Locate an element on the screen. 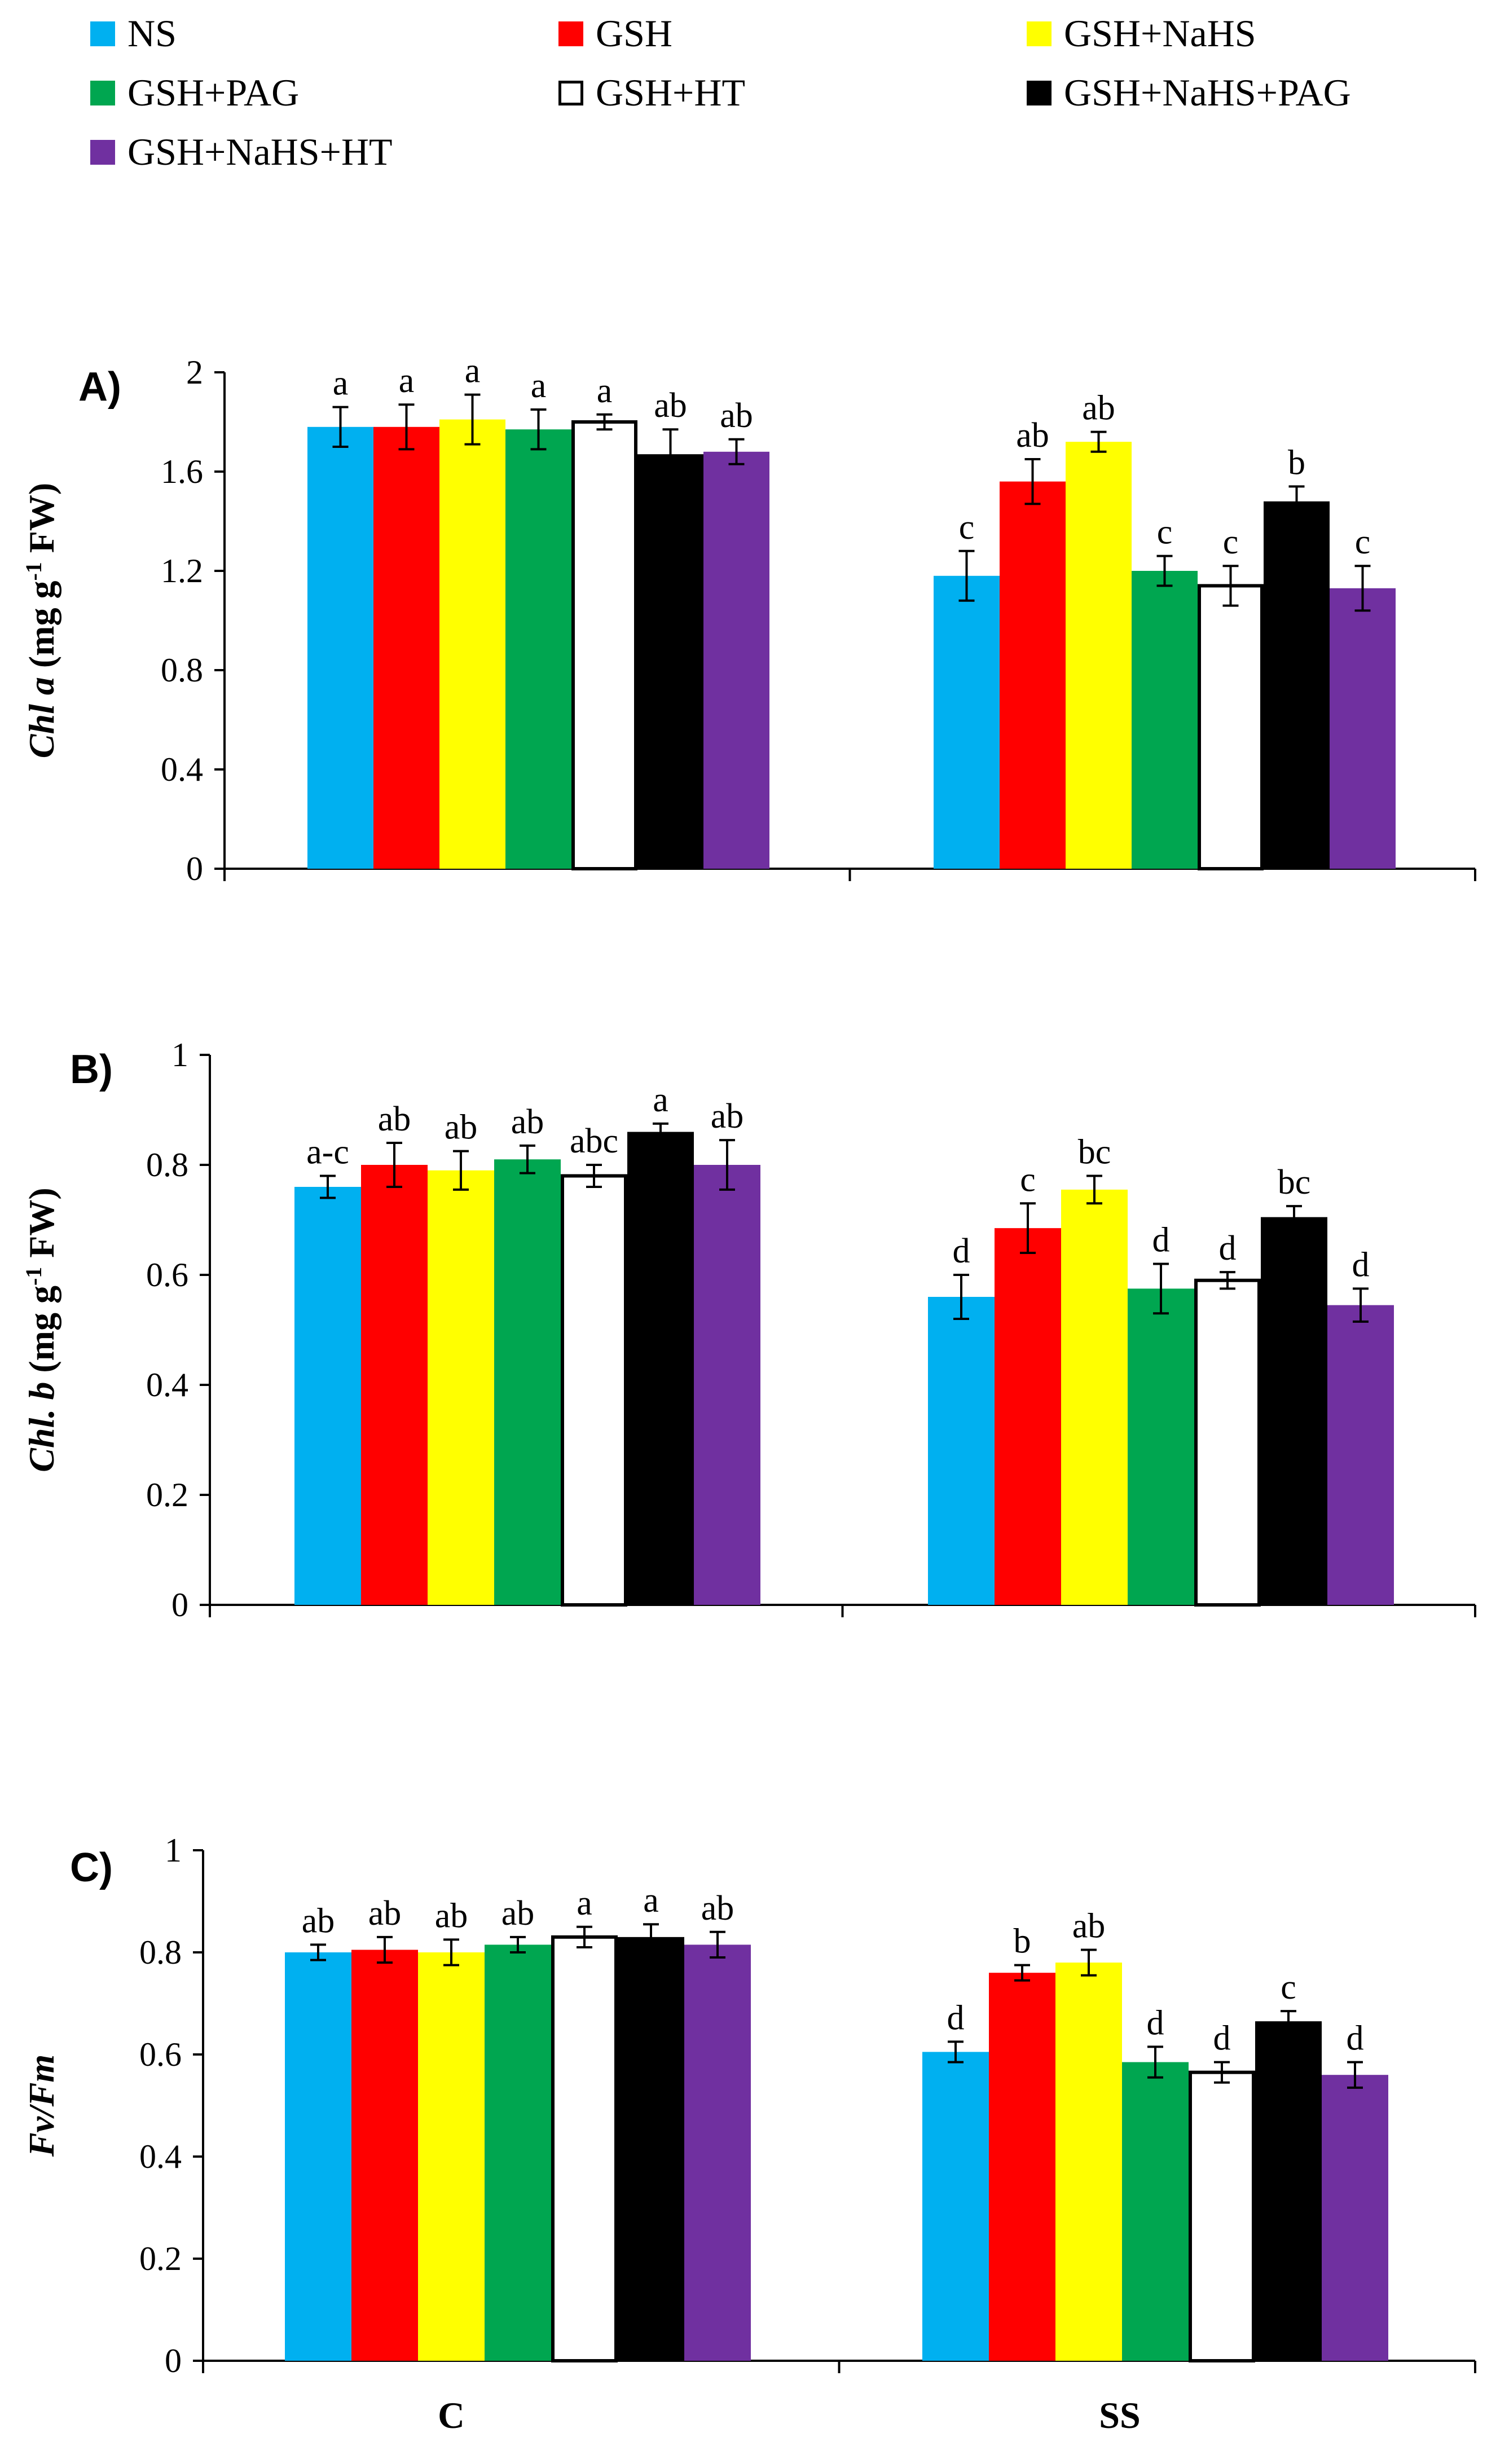 This screenshot has height=2464, width=1509. legend-item-gsh-pag: GSH+PAG is located at coordinates (194, 93).